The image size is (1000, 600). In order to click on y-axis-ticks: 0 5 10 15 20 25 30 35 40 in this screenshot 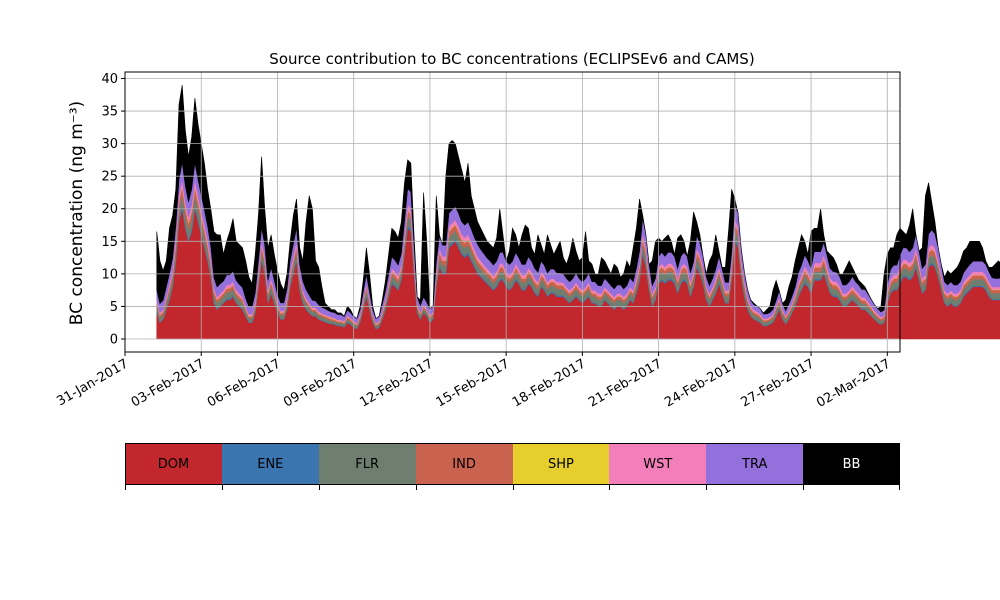, I will do `click(113, 209)`.